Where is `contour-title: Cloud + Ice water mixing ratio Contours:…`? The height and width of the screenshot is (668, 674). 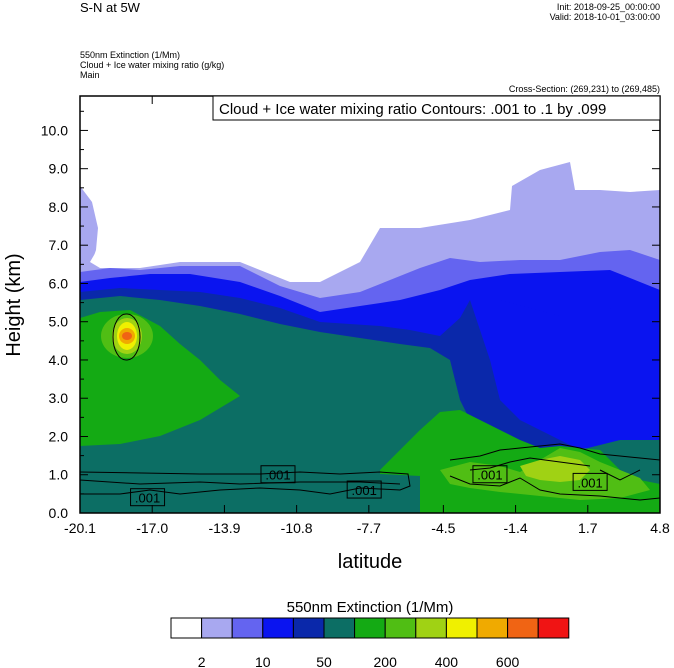 contour-title: Cloud + Ice water mixing ratio Contours:… is located at coordinates (412, 109).